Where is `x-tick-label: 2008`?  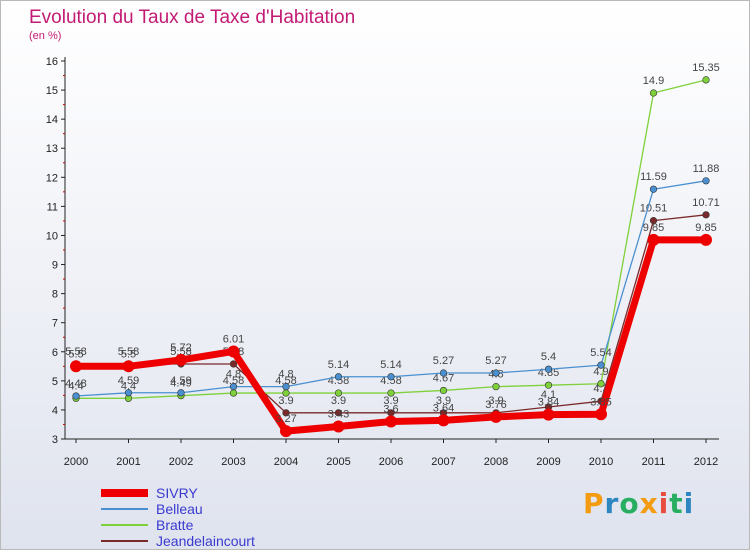 x-tick-label: 2008 is located at coordinates (496, 462).